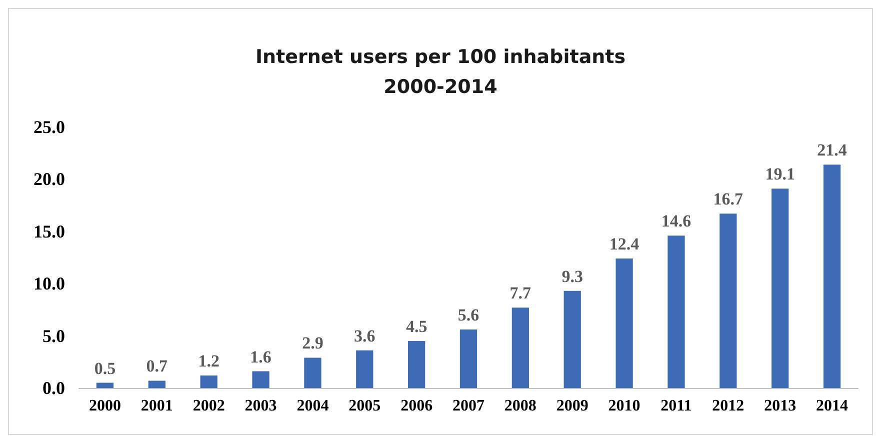  Describe the element at coordinates (261, 356) in the screenshot. I see `data-label: 1.6` at that location.